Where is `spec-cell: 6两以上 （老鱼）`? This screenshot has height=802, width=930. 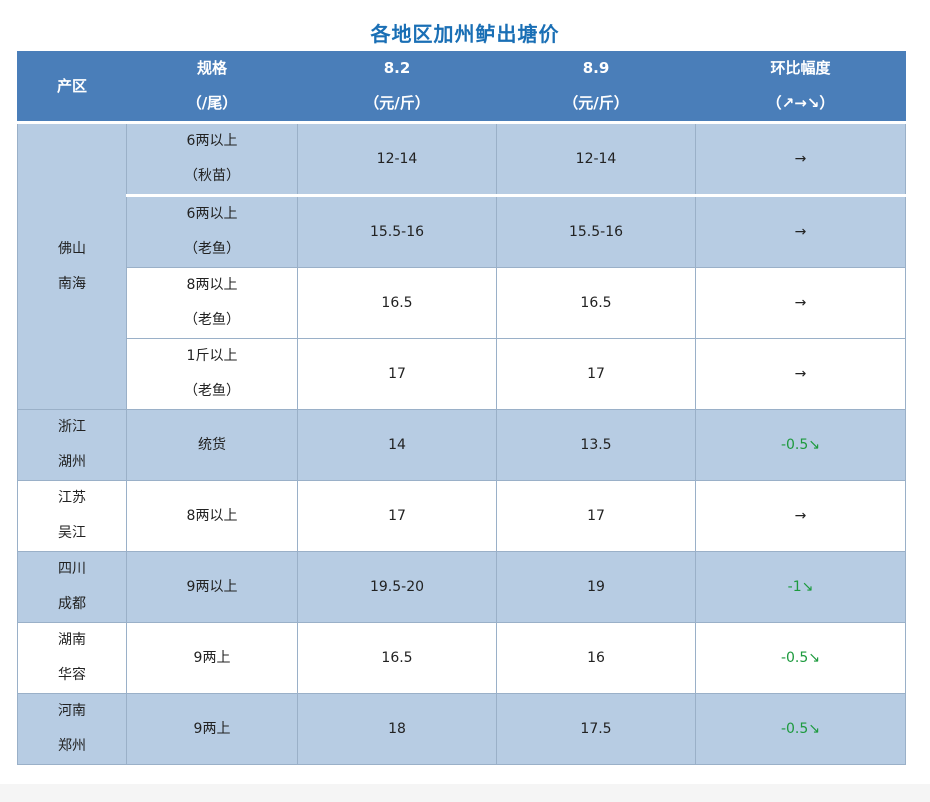 spec-cell: 6两以上 （老鱼） is located at coordinates (212, 231).